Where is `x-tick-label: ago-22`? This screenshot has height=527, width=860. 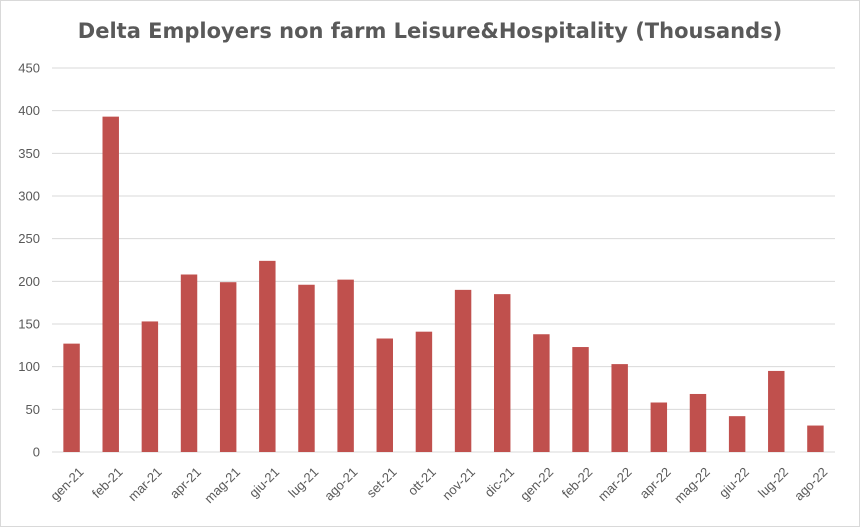
x-tick-label: ago-22 is located at coordinates (810, 483).